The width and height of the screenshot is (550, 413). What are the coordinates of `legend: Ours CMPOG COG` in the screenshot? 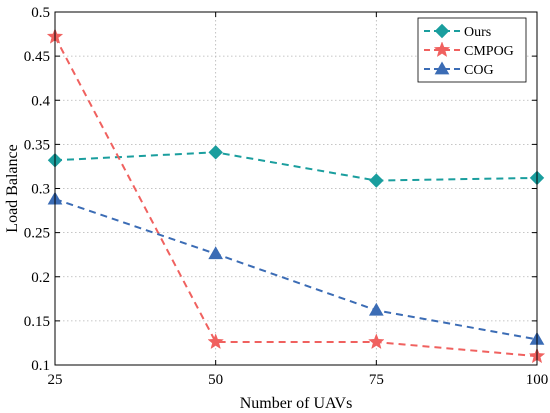 It's located at (472, 50).